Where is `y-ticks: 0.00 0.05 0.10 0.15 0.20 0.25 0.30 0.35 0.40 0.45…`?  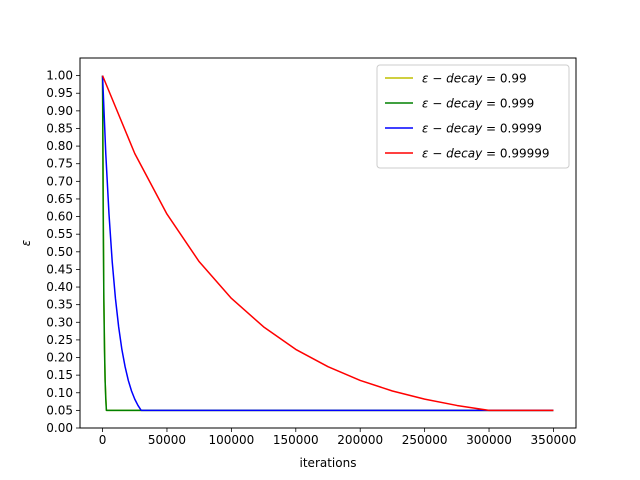
y-ticks: 0.00 0.05 0.10 0.15 0.20 0.25 0.30 0.35 0.40 0.45… is located at coordinates (63, 252).